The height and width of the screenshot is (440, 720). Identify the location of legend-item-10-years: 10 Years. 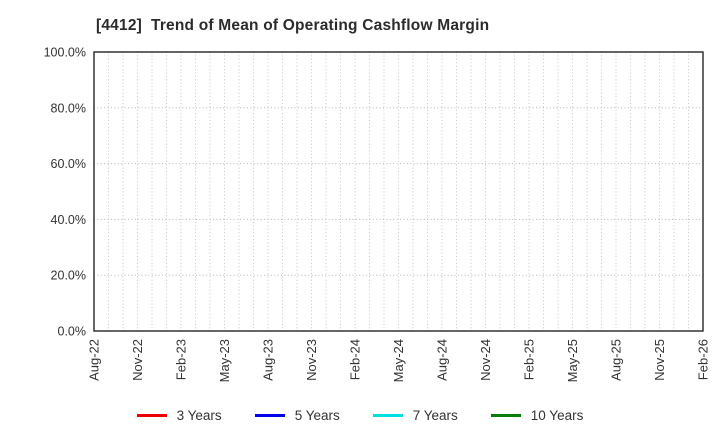
(537, 415).